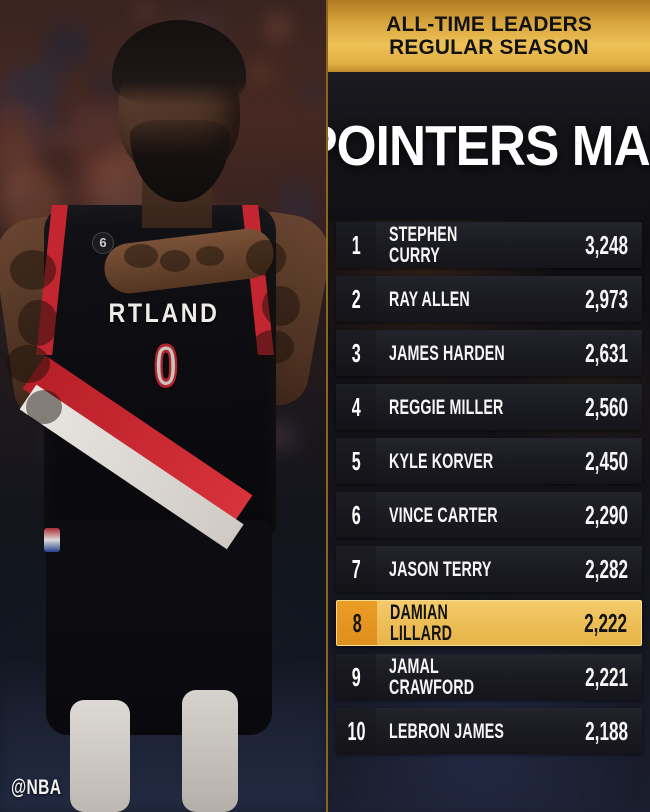 The height and width of the screenshot is (812, 650). I want to click on row-value: 2,282, so click(602, 569).